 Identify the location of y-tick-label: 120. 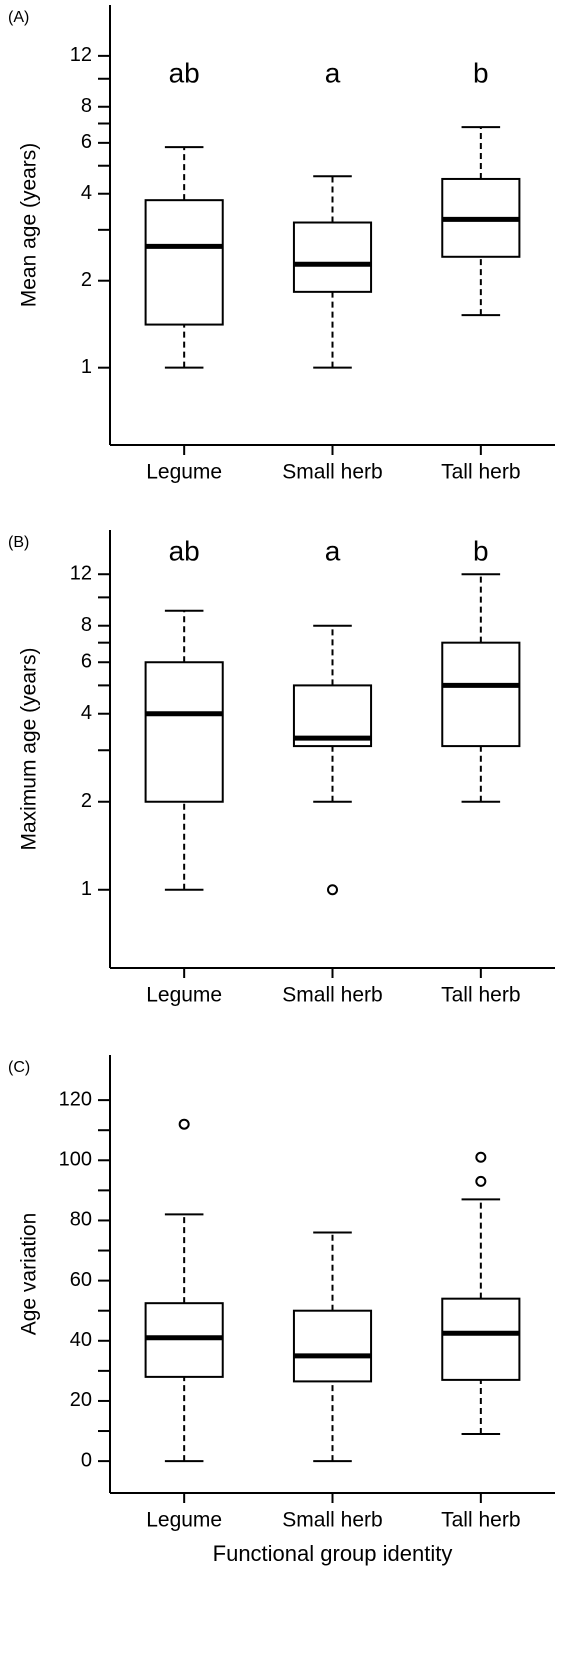
(75, 1099).